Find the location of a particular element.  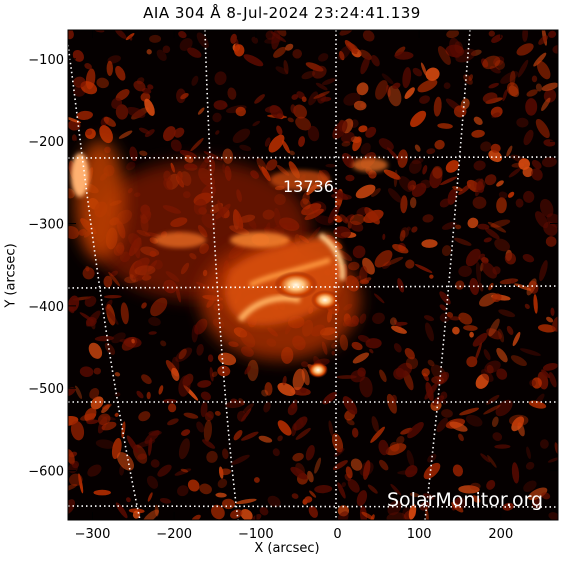

x-tick-label: 0 is located at coordinates (337, 534).